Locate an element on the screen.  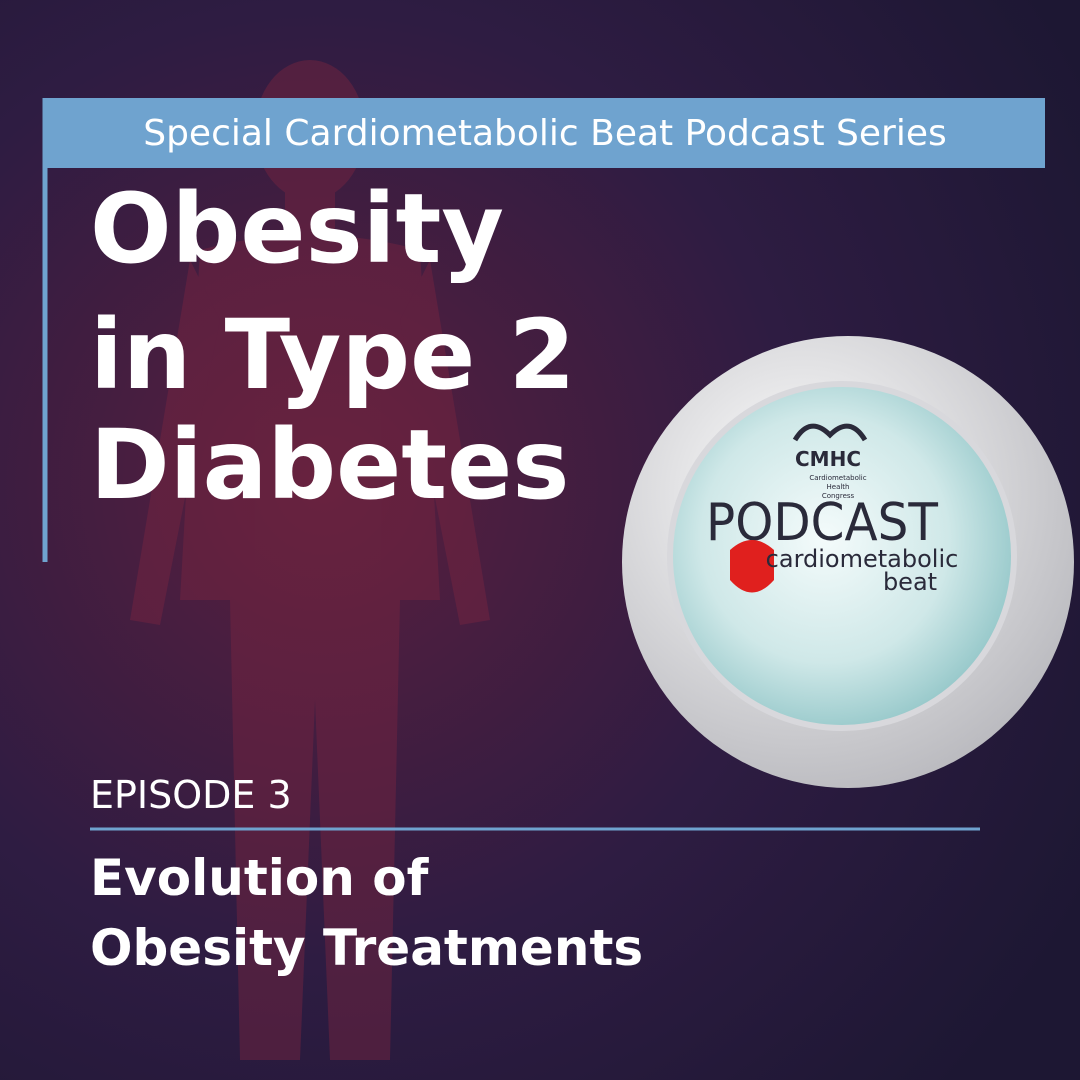
banner is located at coordinates (545, 133).